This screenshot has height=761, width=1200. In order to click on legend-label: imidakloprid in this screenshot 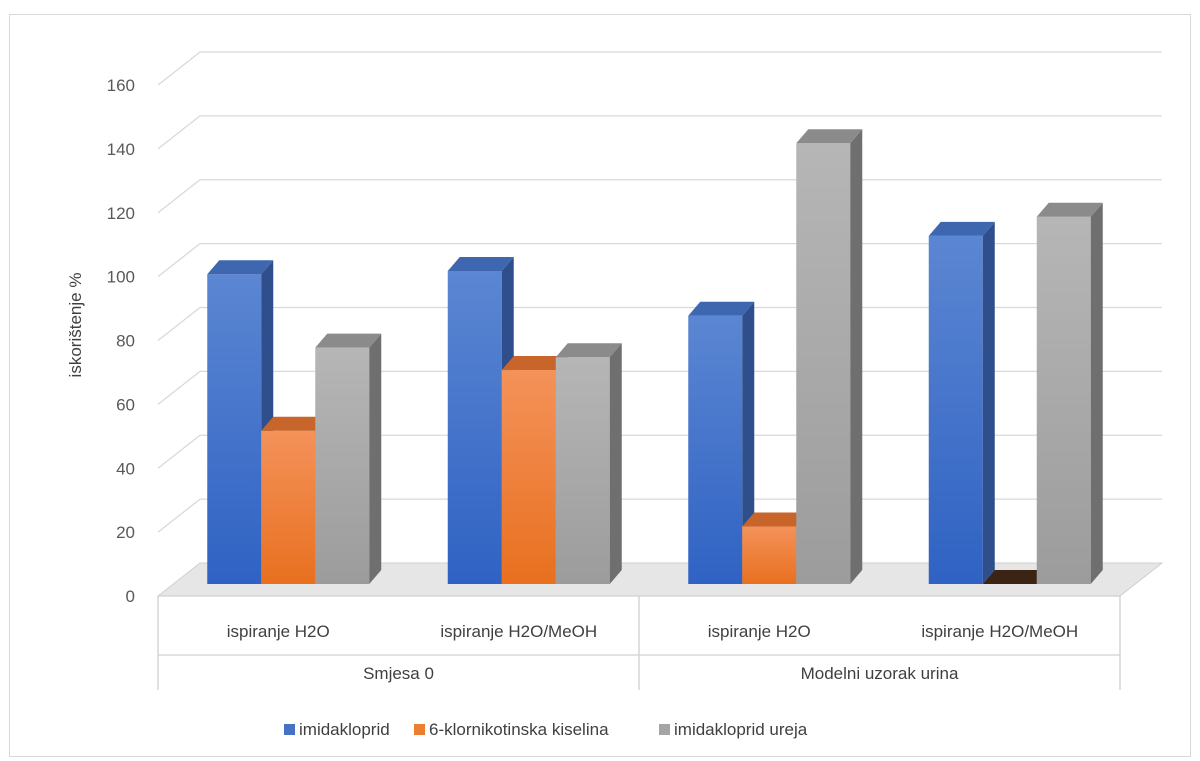, I will do `click(344, 729)`.